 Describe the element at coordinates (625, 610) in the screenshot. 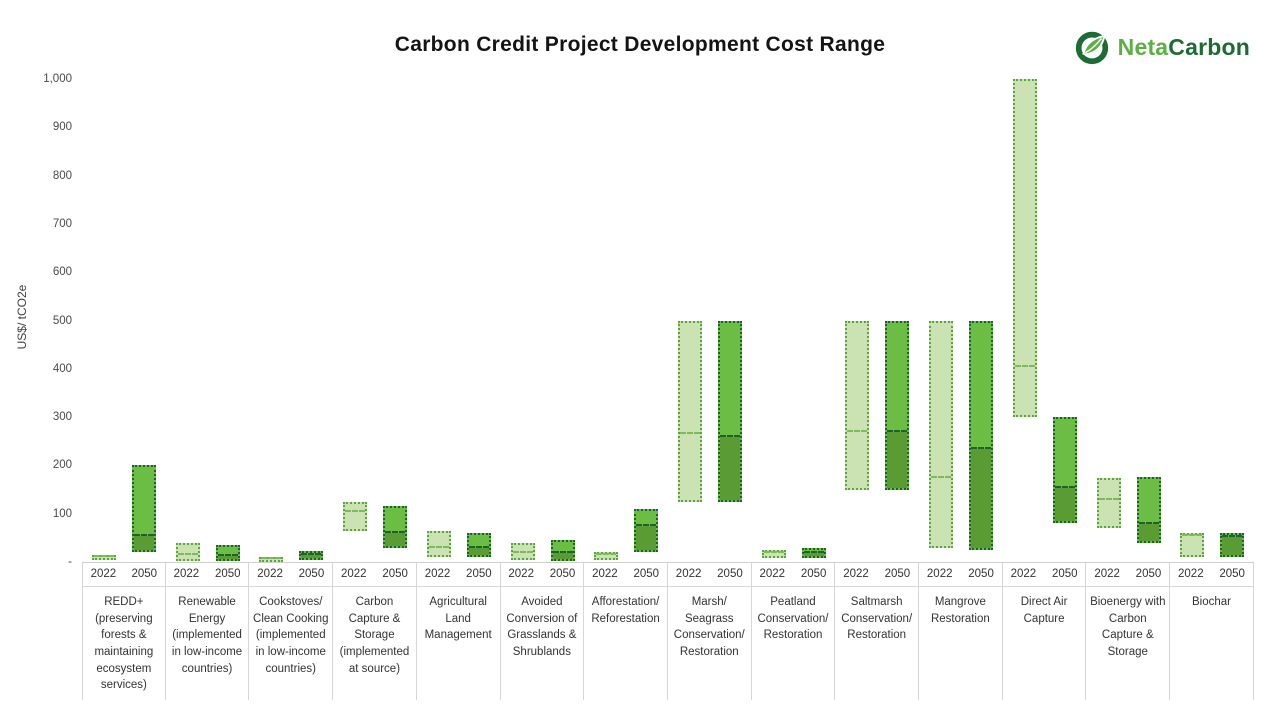

I see `category-label: Afforestation/ Reforestation` at that location.